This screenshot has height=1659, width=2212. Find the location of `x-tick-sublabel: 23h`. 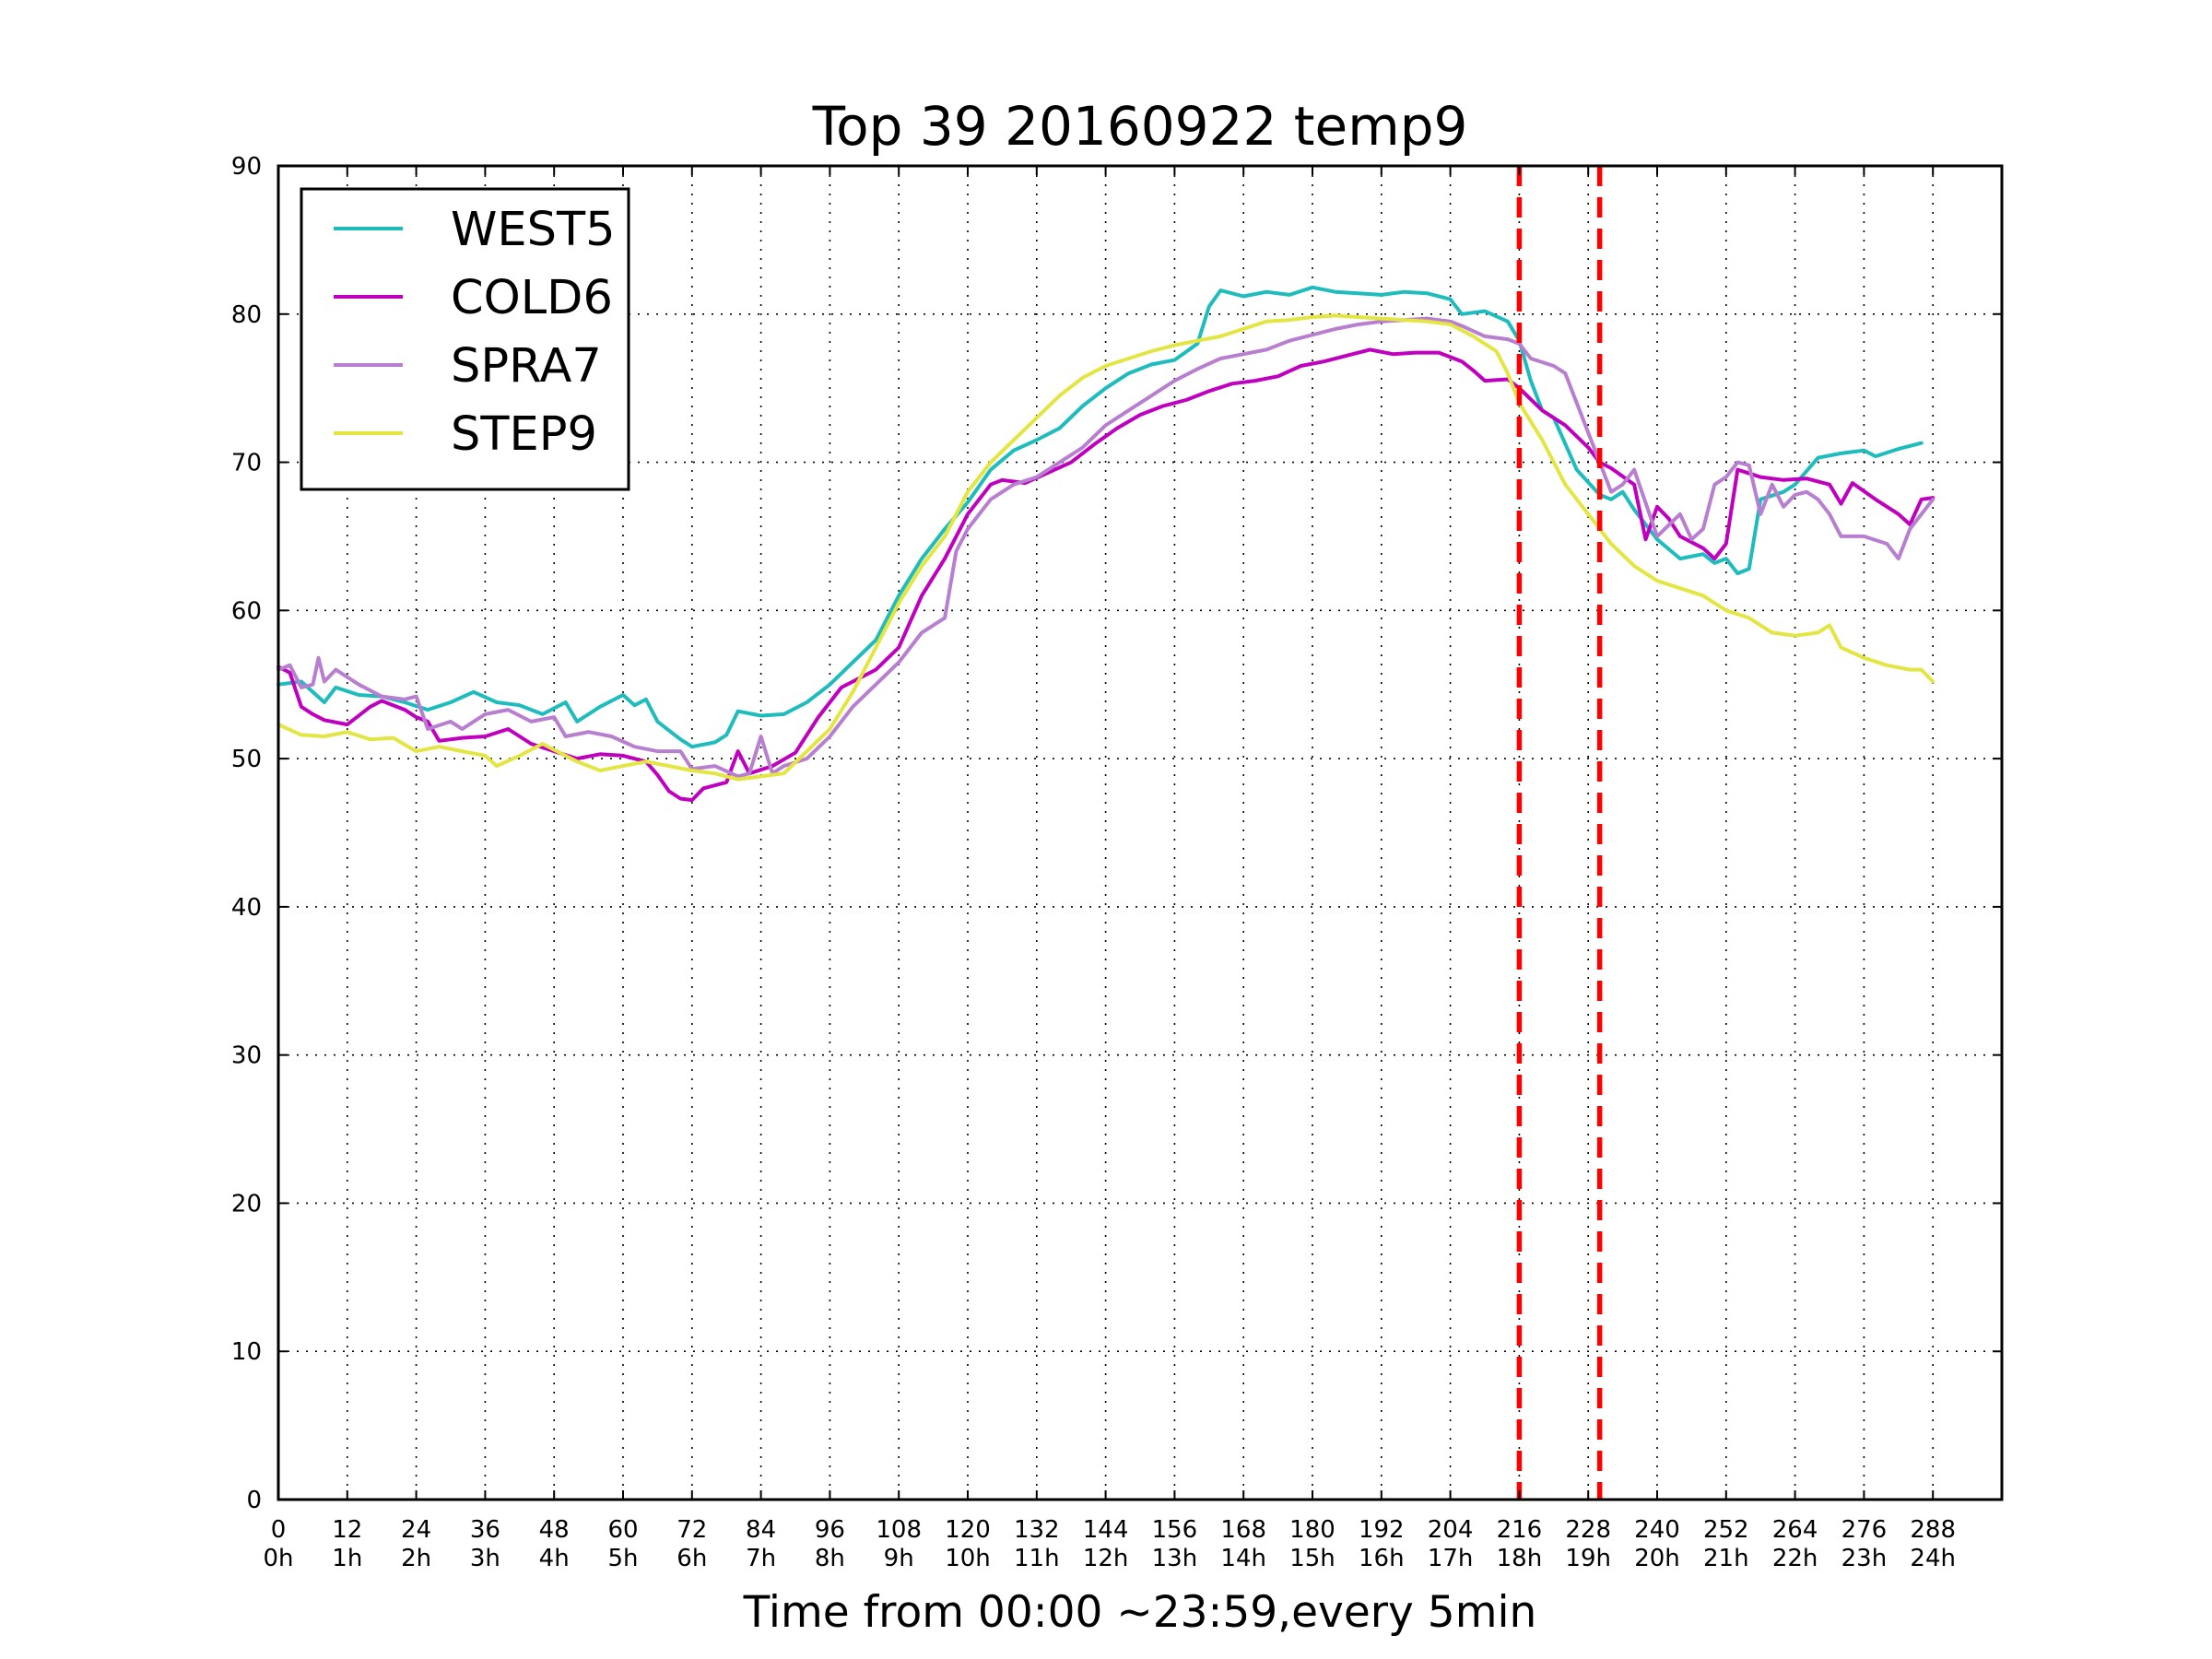

x-tick-sublabel: 23h is located at coordinates (1864, 1558).